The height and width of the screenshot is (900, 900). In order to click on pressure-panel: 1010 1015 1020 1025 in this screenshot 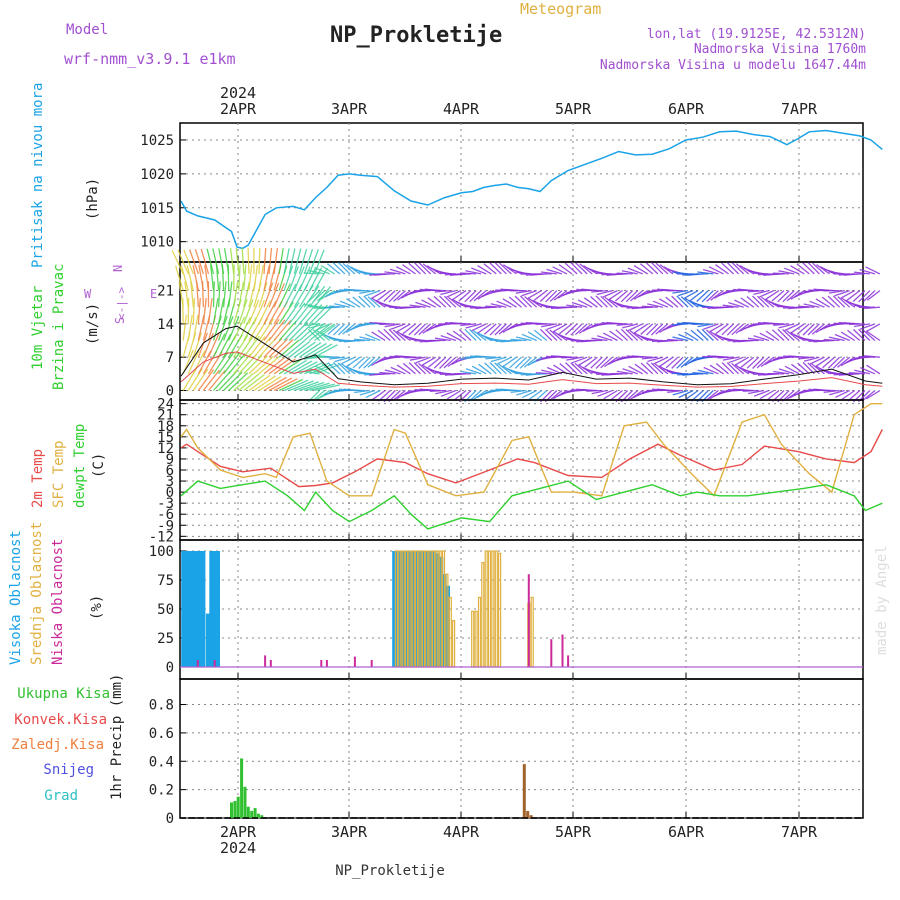, I will do `click(511, 192)`.